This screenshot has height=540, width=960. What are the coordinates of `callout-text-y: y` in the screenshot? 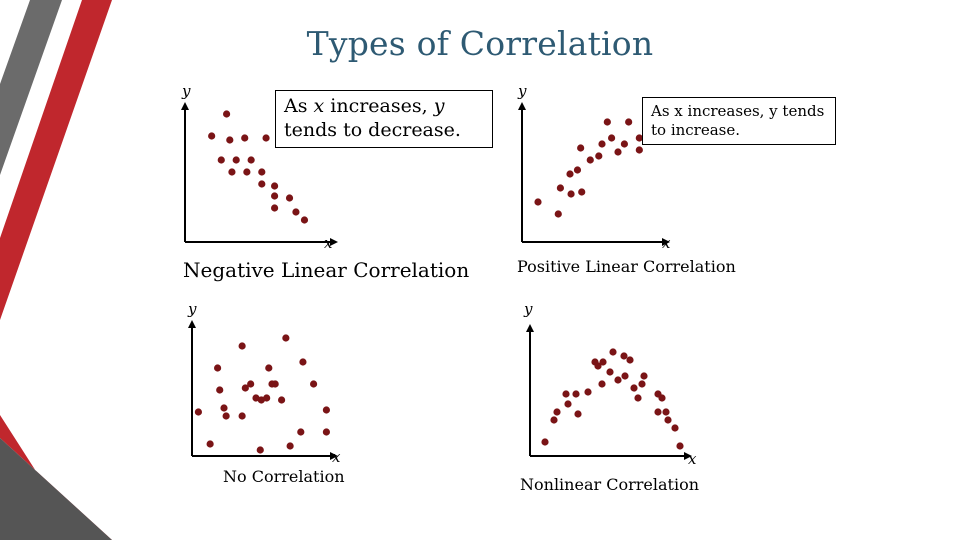 It's located at (439, 106).